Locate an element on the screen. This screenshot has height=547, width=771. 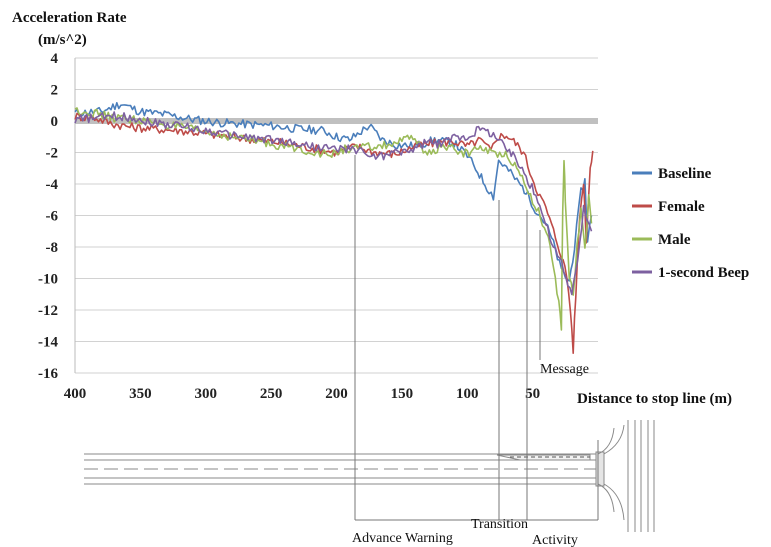
x-axis-ticks: 400 350 300 250 200 150 100 50 is located at coordinates (302, 394).